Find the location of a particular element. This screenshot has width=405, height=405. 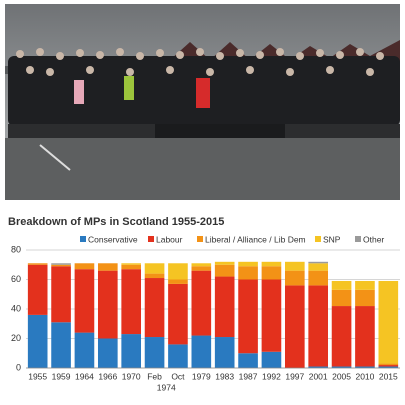

x-tick-label: 1983 is located at coordinates (224, 376).